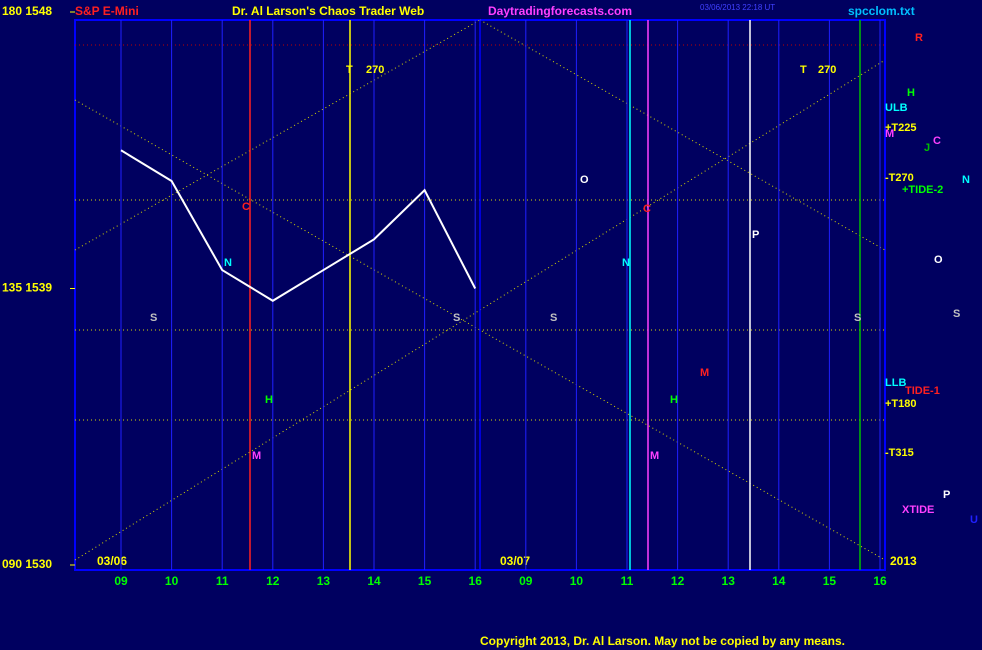  I want to click on annotation: ULB, so click(896, 108).